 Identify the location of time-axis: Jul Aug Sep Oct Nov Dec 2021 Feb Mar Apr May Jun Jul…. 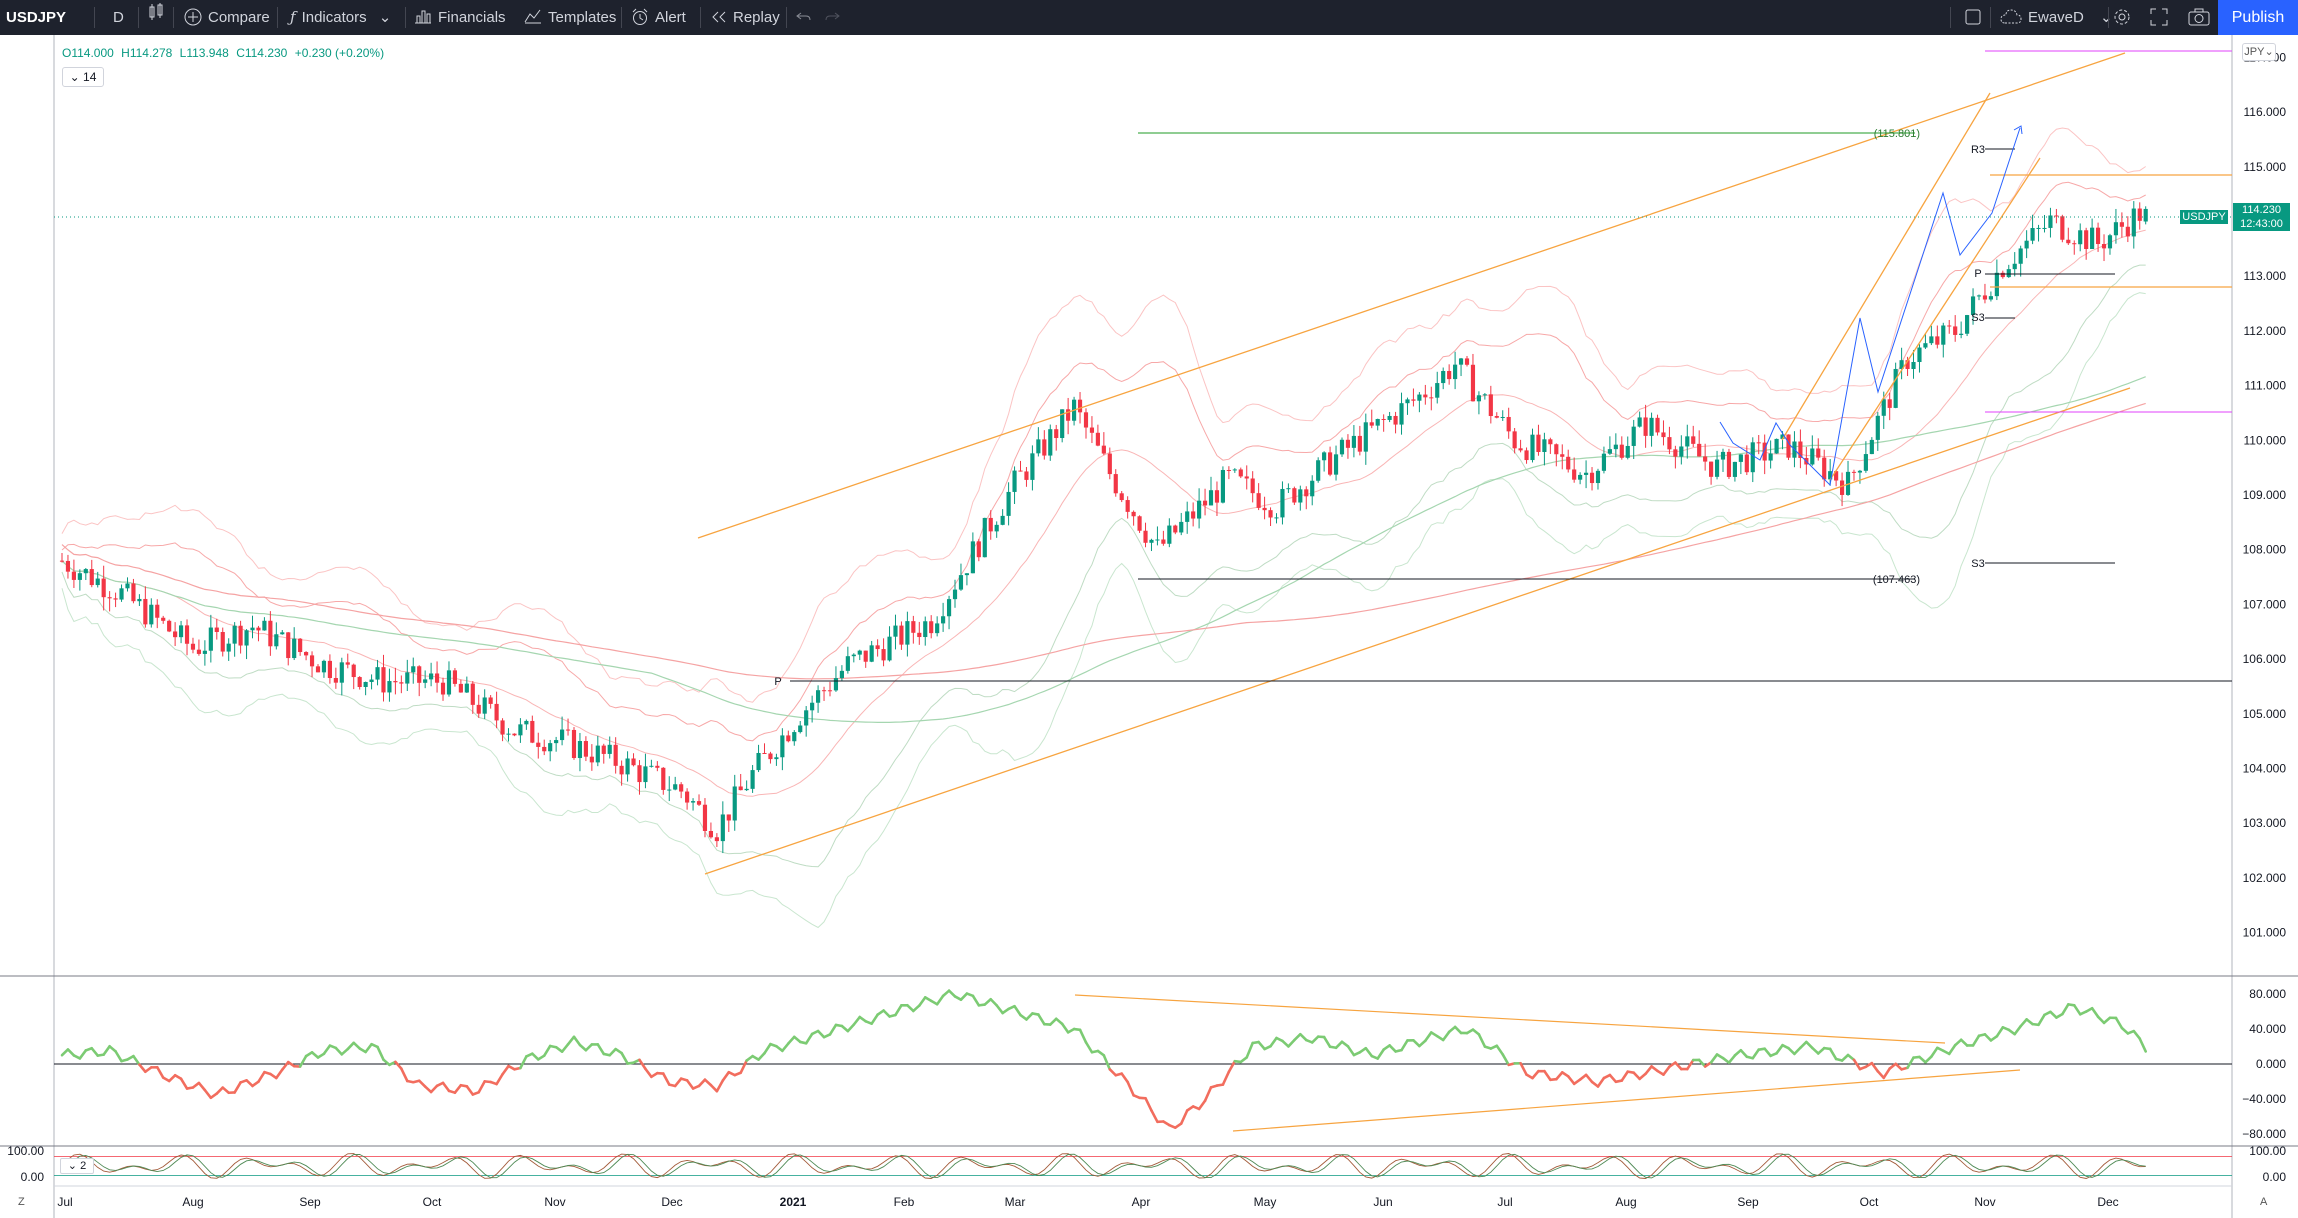
(1087, 1202).